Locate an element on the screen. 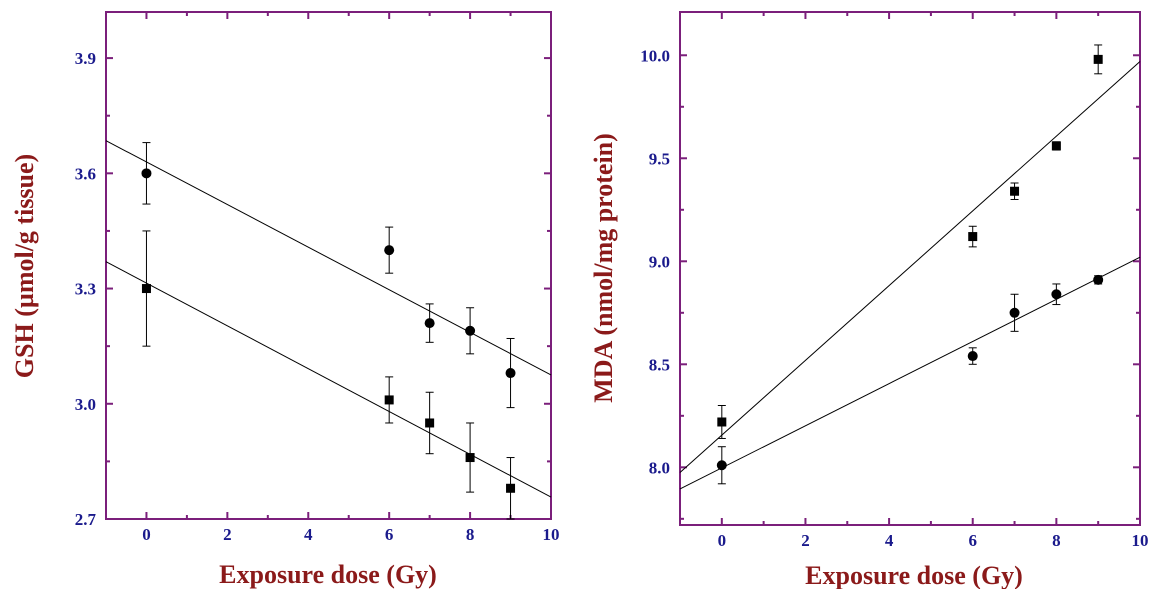 This screenshot has height=589, width=1166. gsh-x-tick-label: 10 is located at coordinates (551, 534).